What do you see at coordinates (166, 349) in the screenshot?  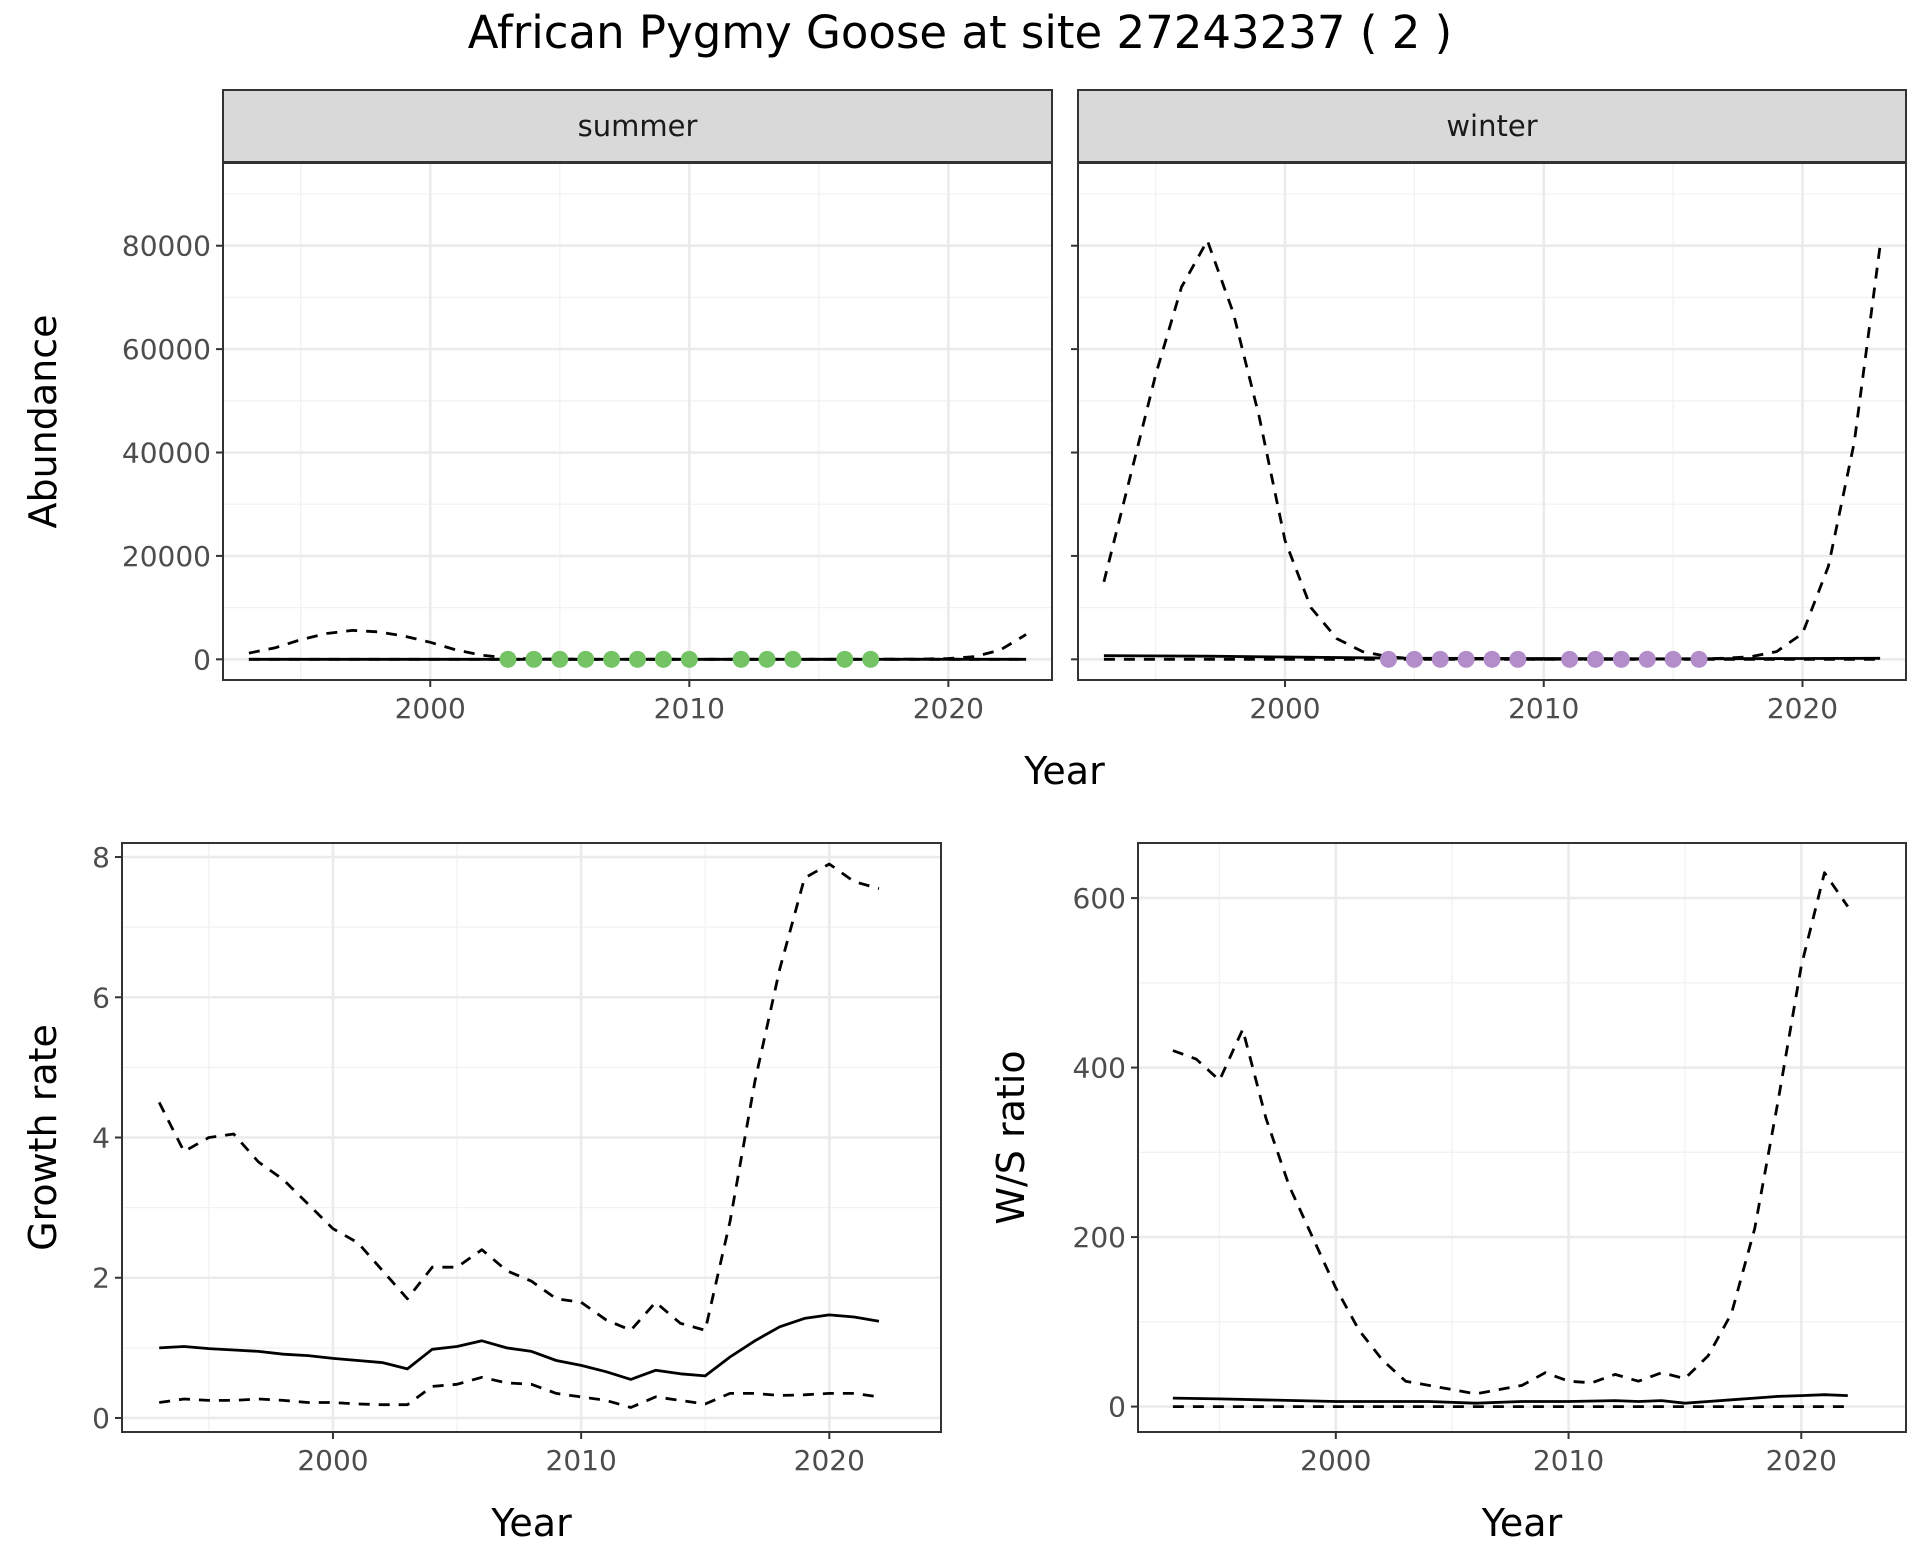 I see `y-tick-label: 60000` at bounding box center [166, 349].